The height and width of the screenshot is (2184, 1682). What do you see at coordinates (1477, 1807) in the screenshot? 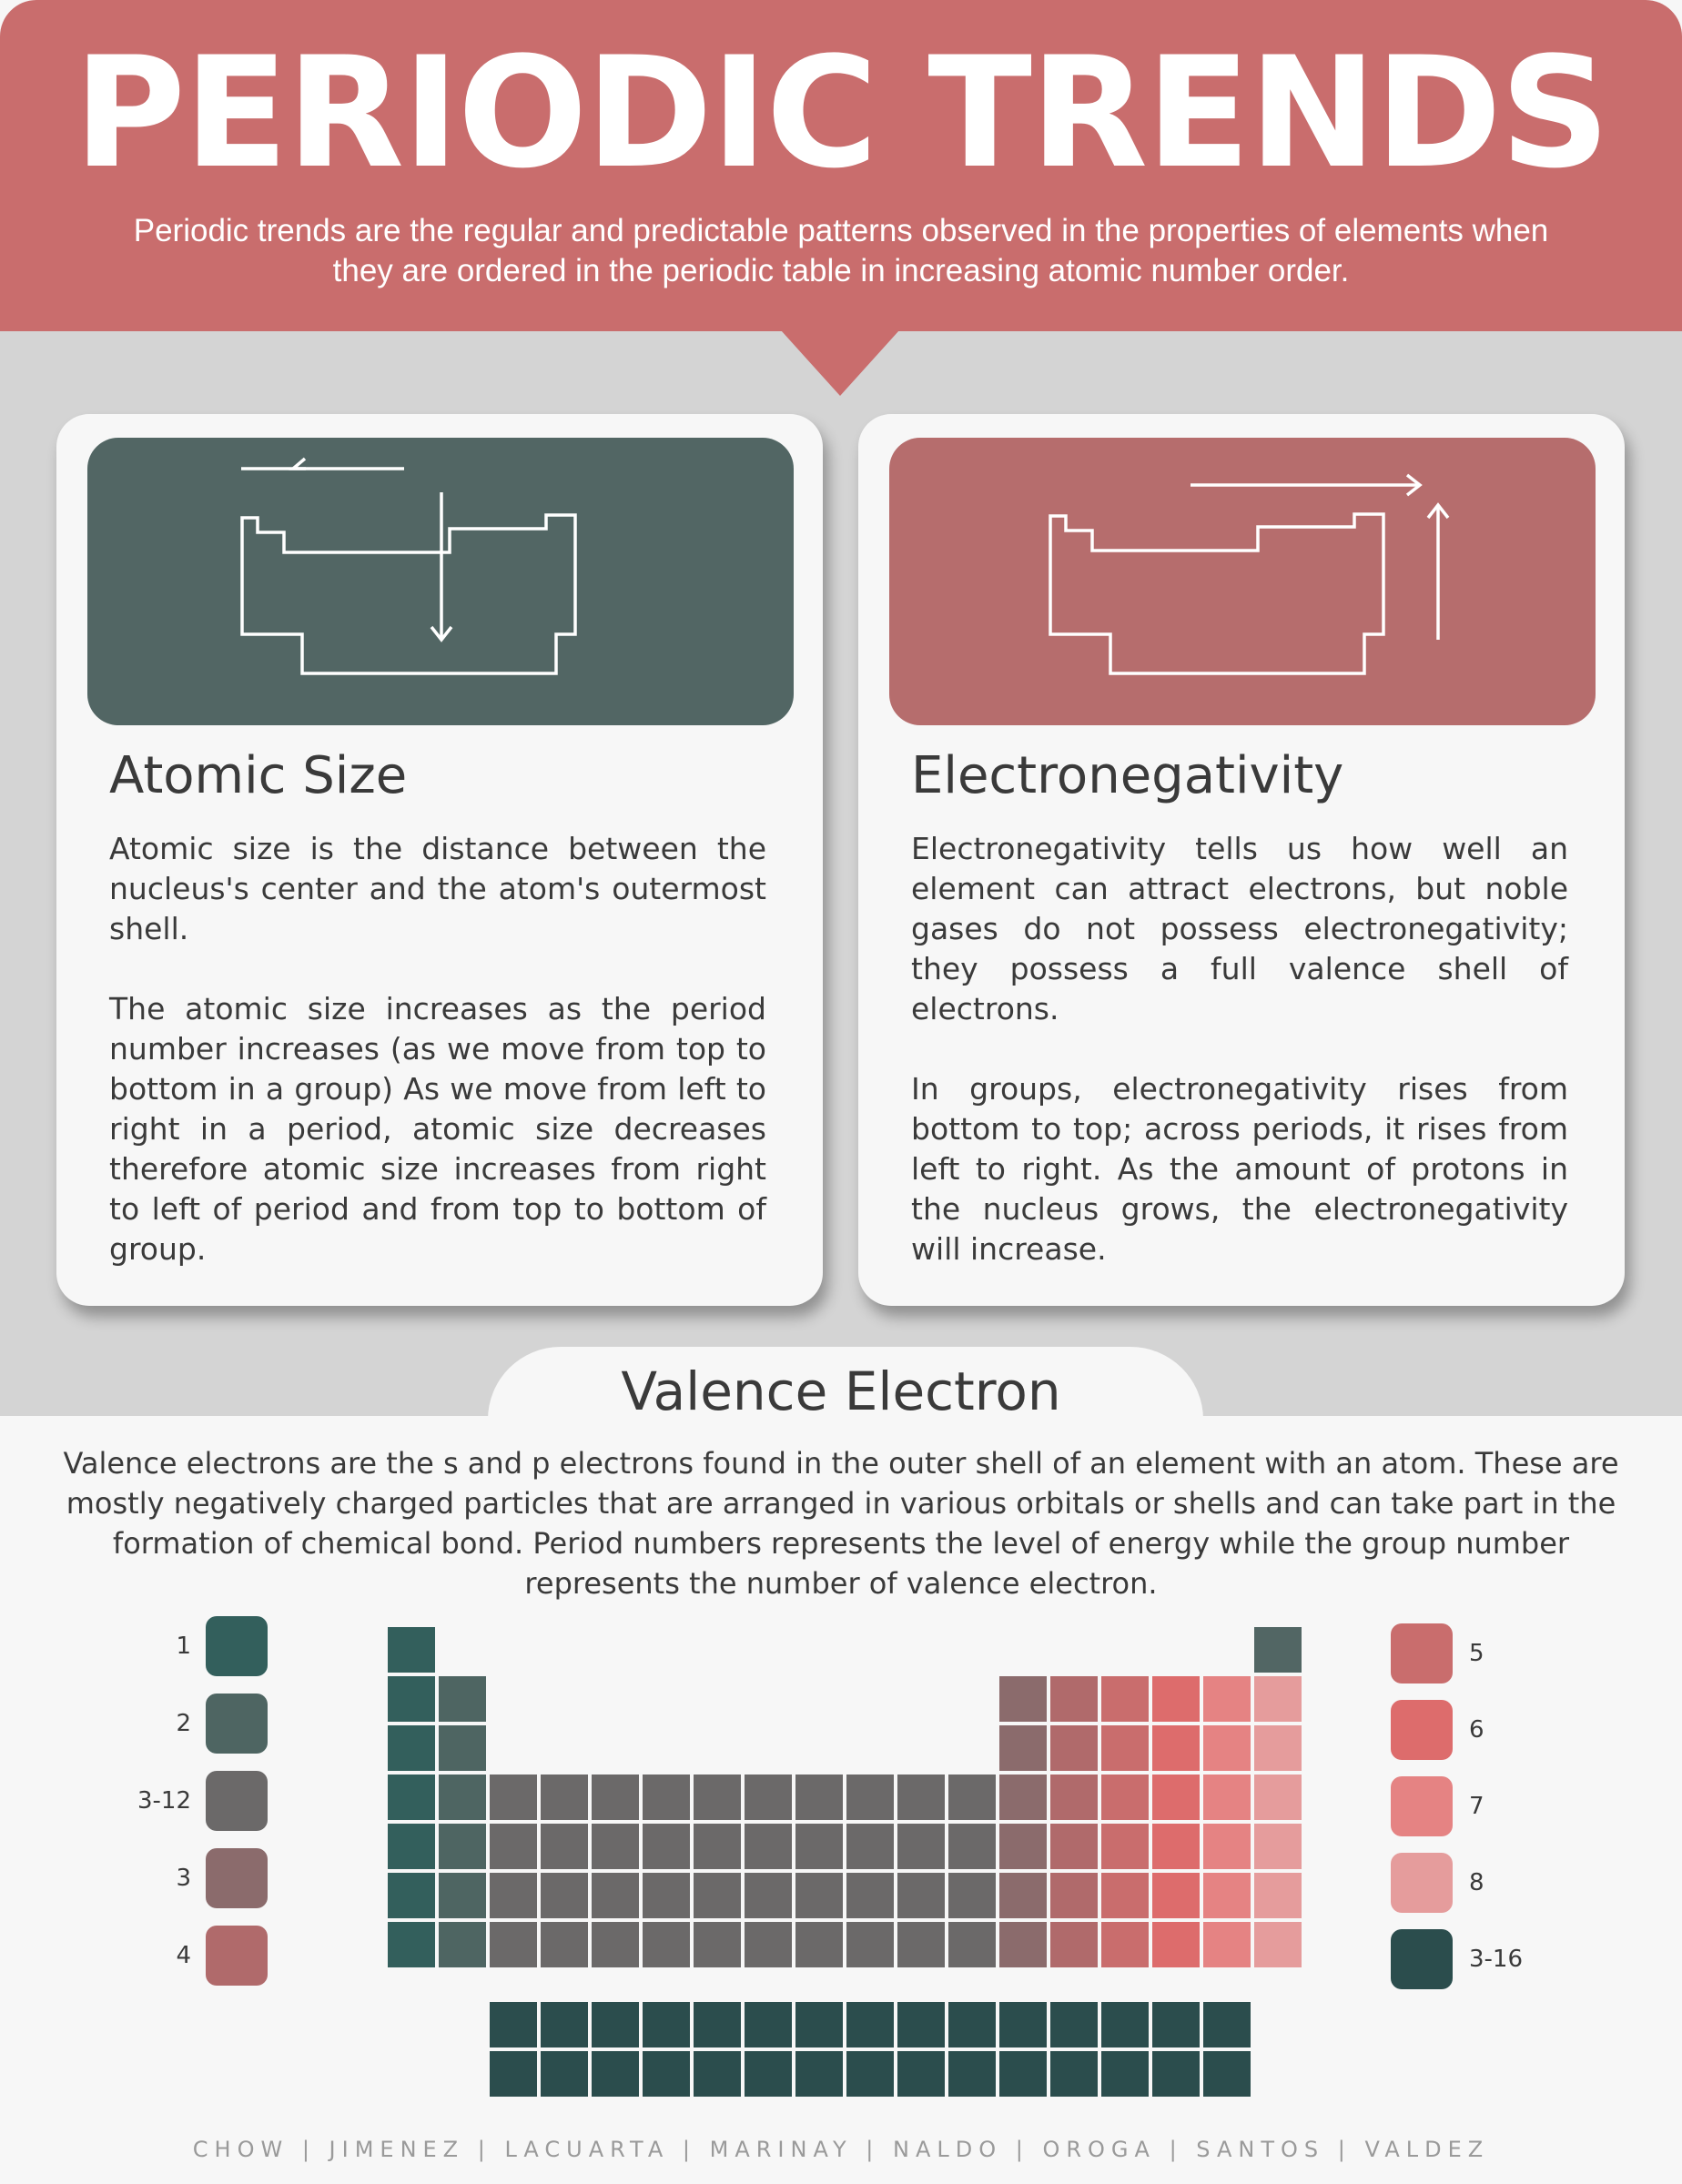
I see `legend-label: 7` at bounding box center [1477, 1807].